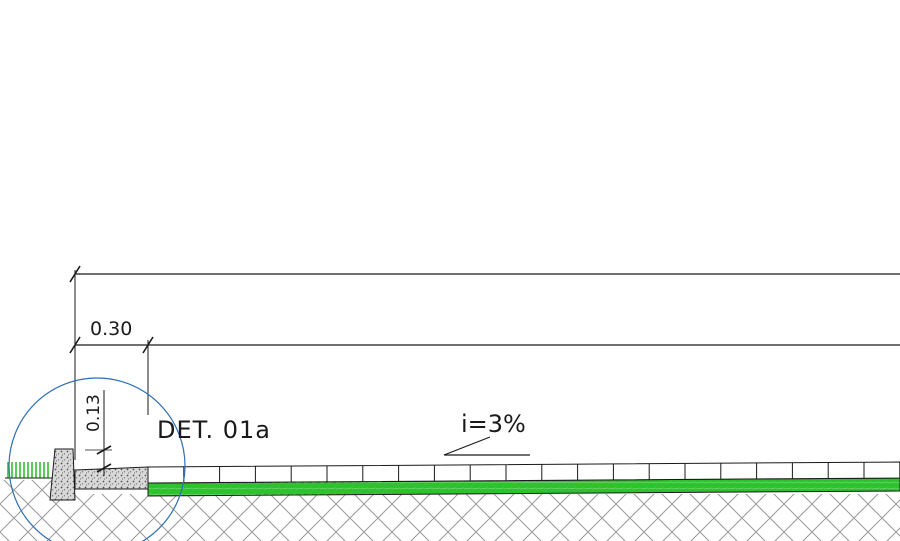 The height and width of the screenshot is (541, 900). What do you see at coordinates (493, 424) in the screenshot?
I see `slope-label: i=3%` at bounding box center [493, 424].